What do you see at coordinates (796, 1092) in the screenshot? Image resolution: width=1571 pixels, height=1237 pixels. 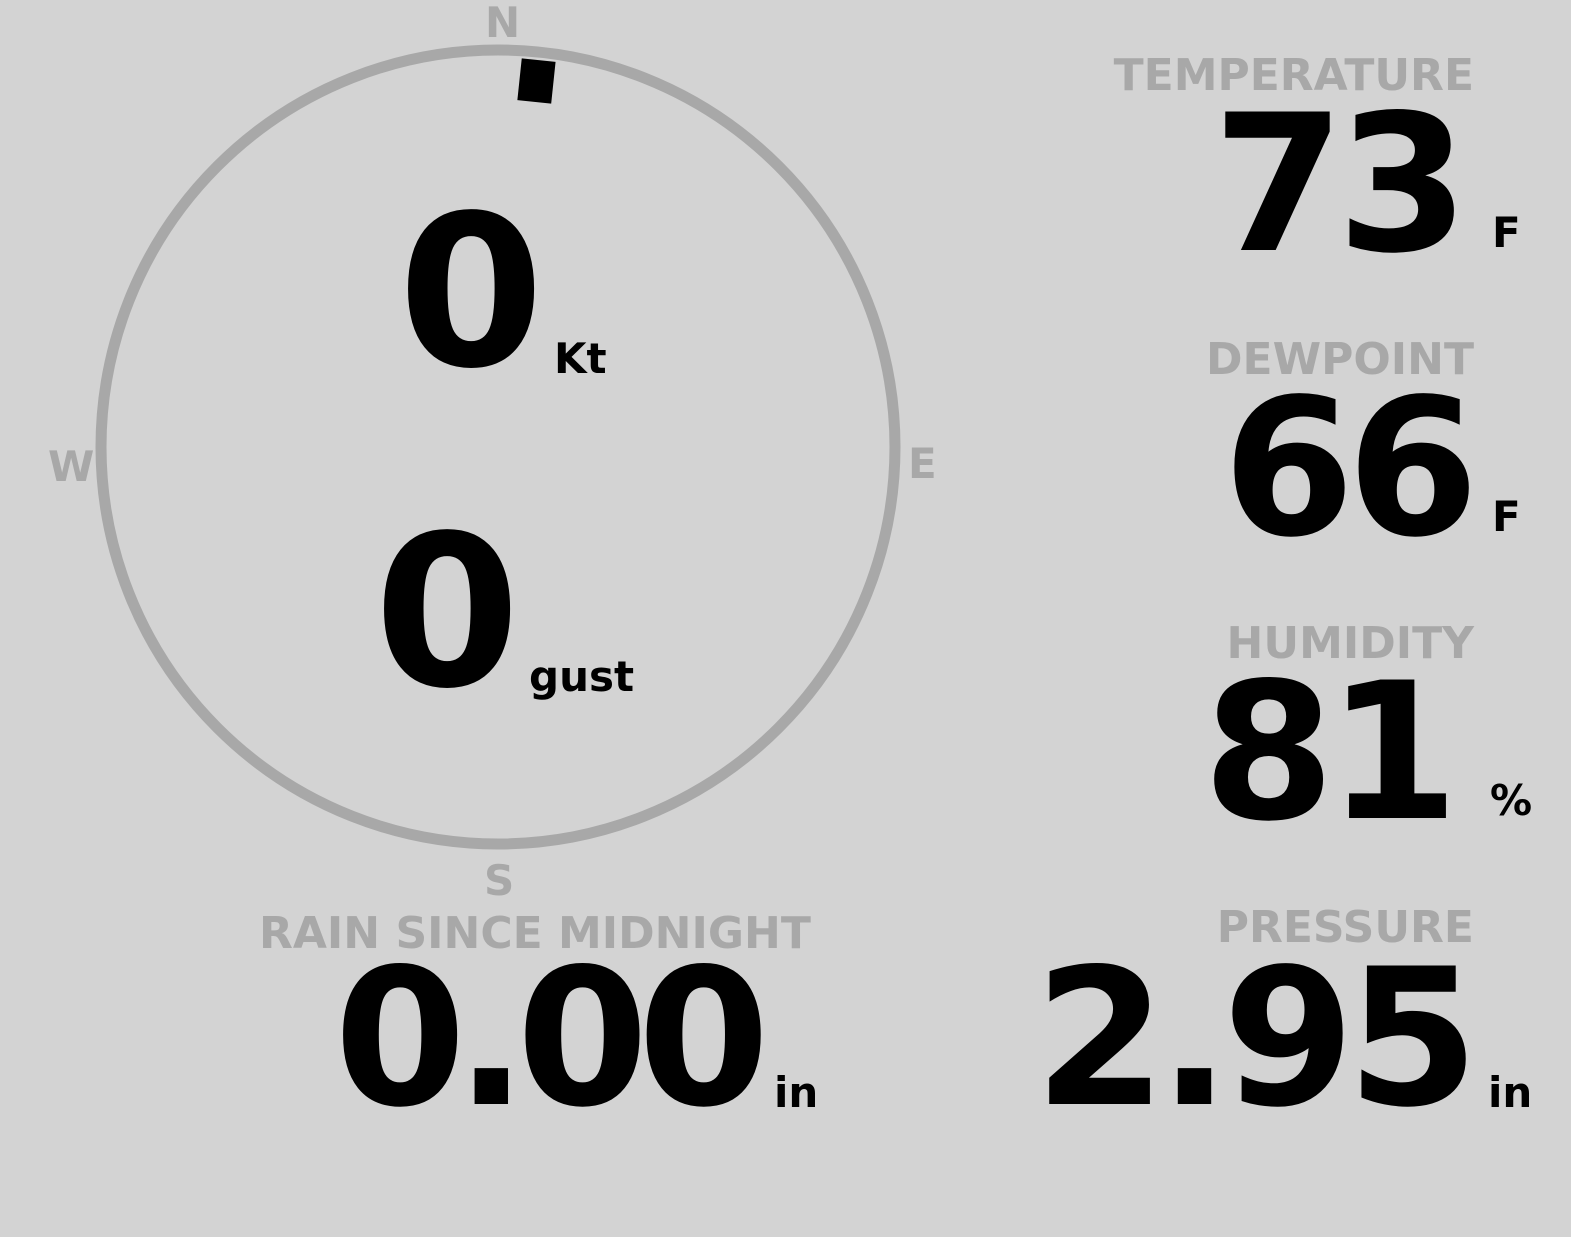 I see `rain-unit: in` at bounding box center [796, 1092].